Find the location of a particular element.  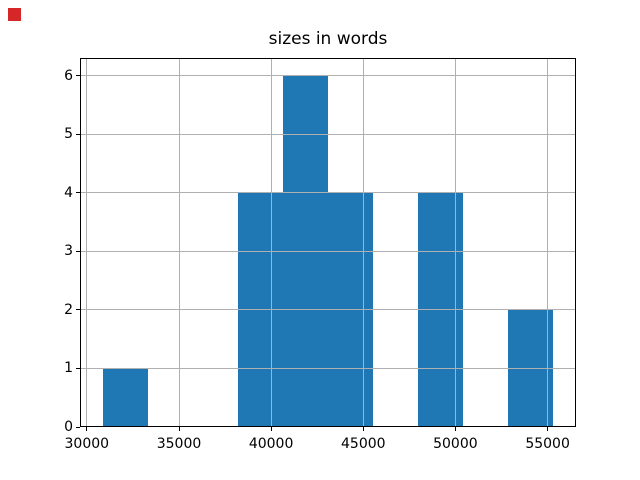

y-axis-tick-label: 1 is located at coordinates (68, 368).